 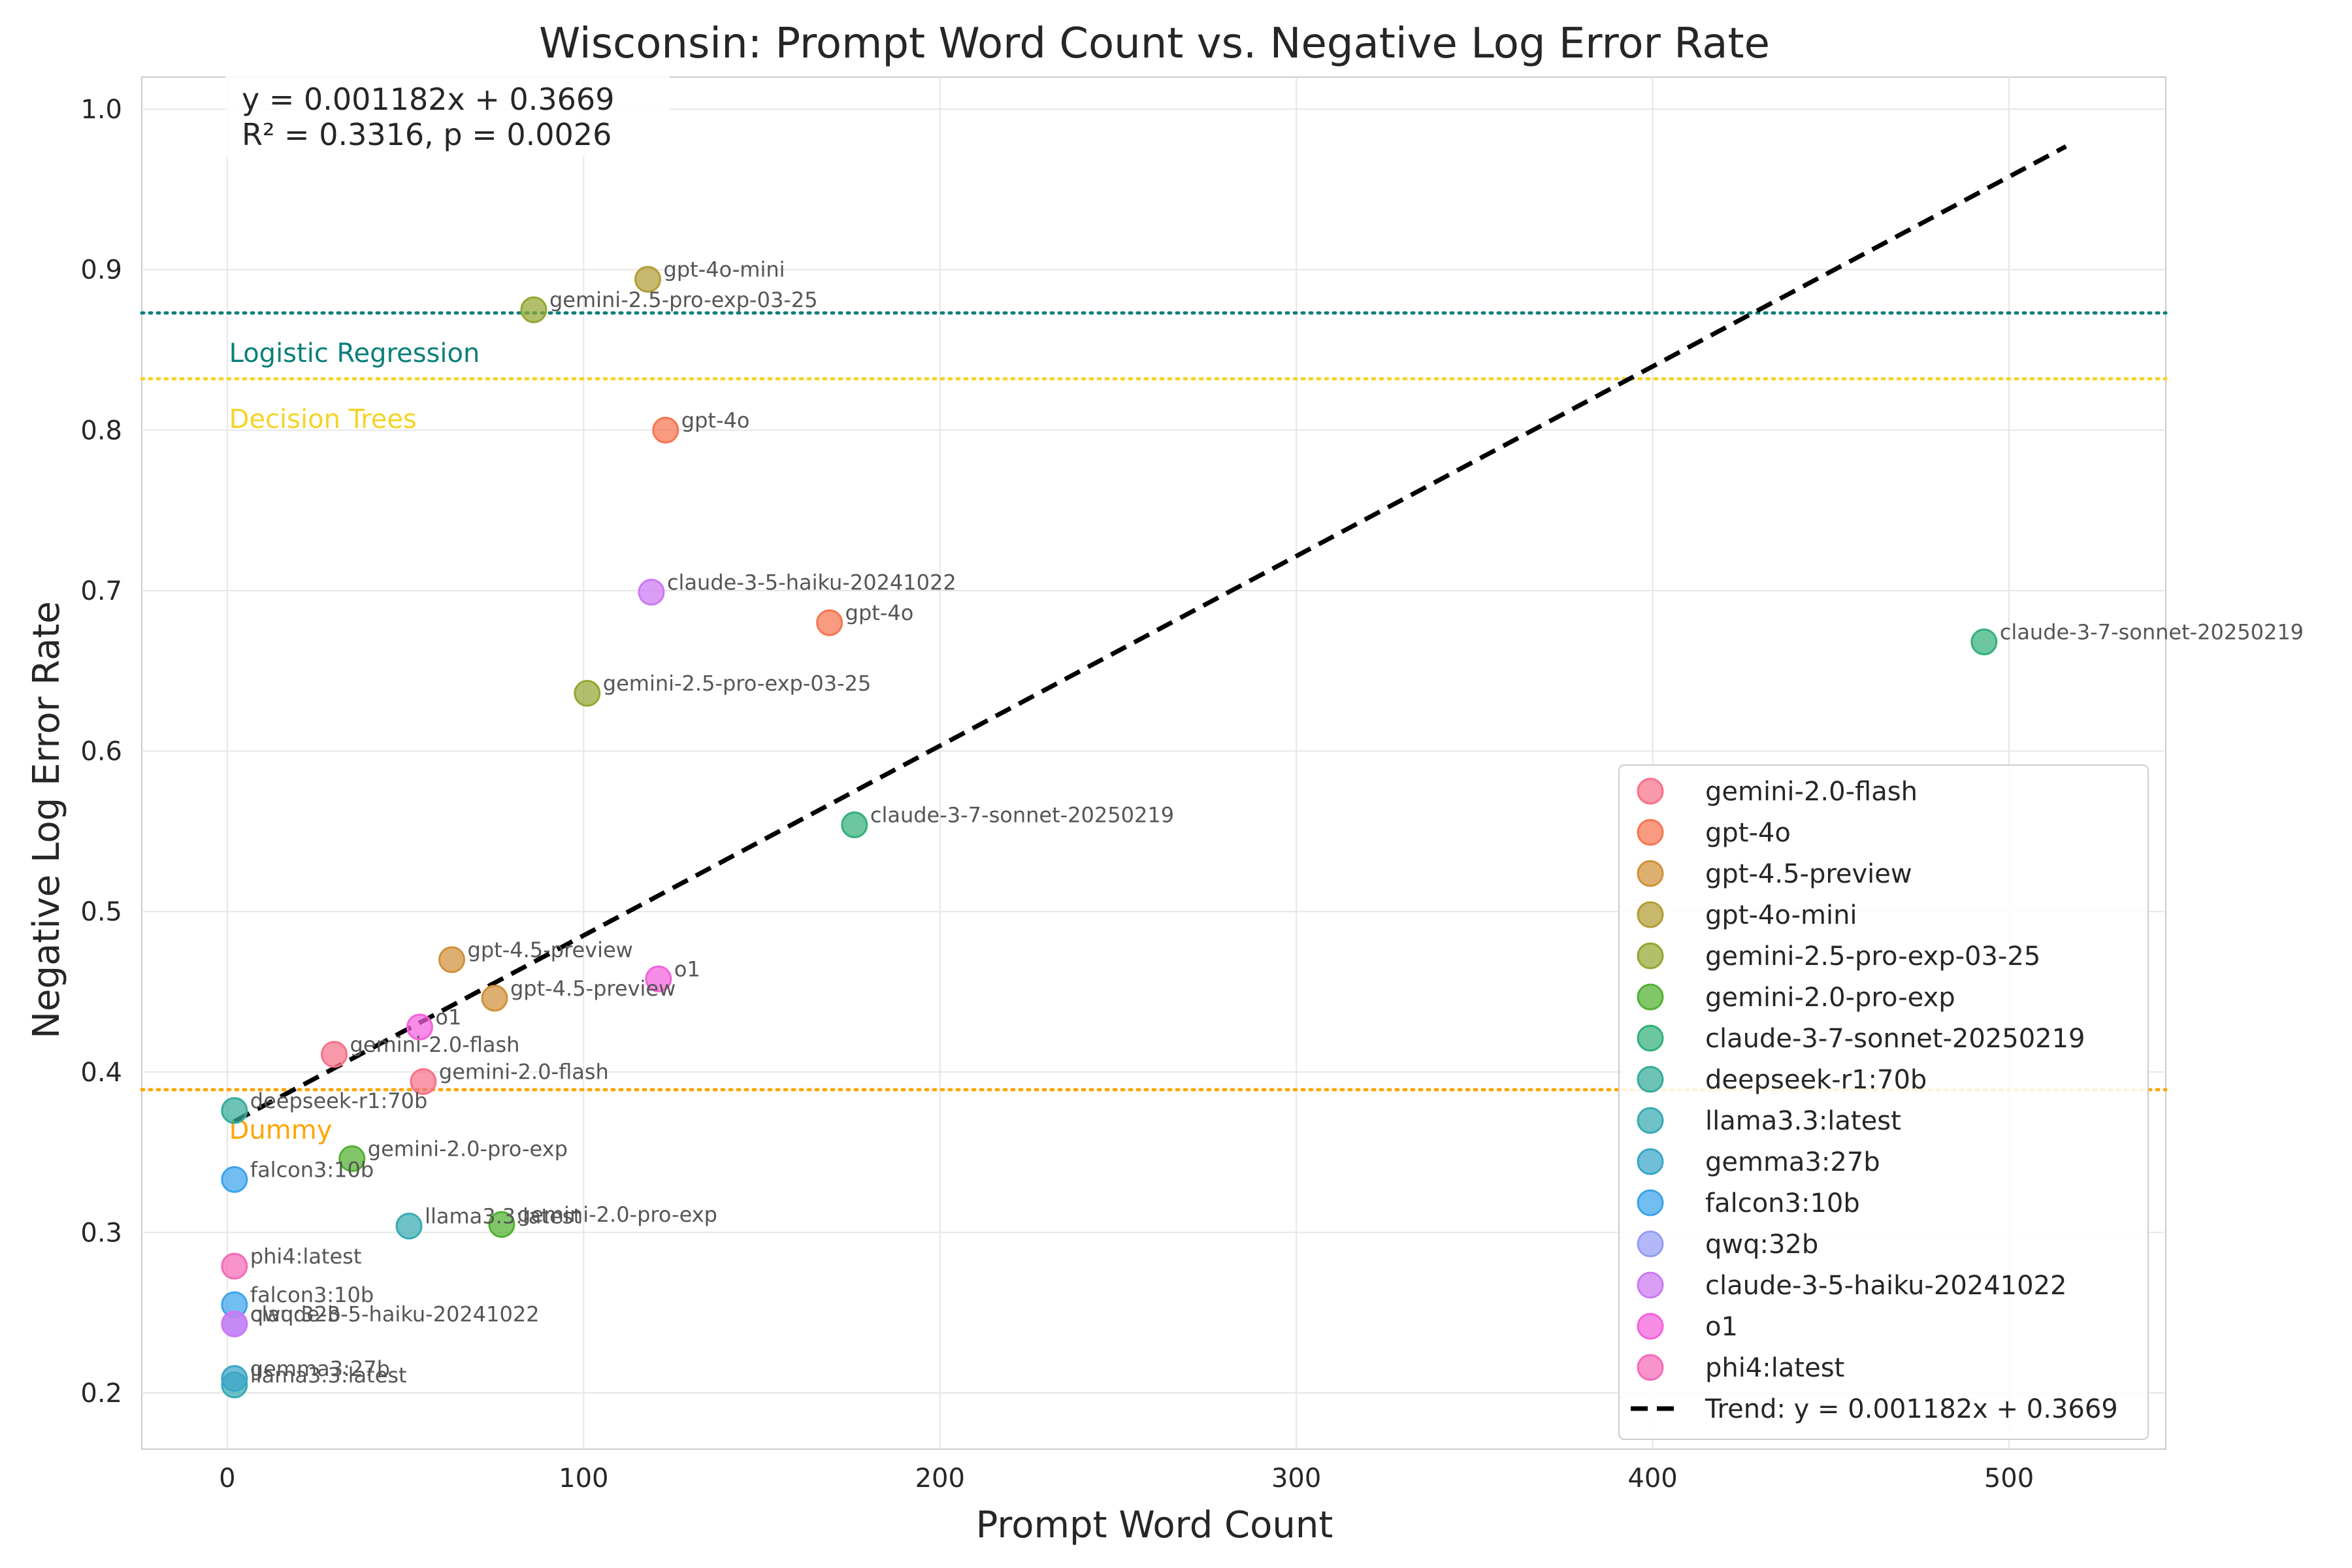 I want to click on legend-label-gpt-4-5-preview: gpt-4.5-preview, so click(x=1808, y=874).